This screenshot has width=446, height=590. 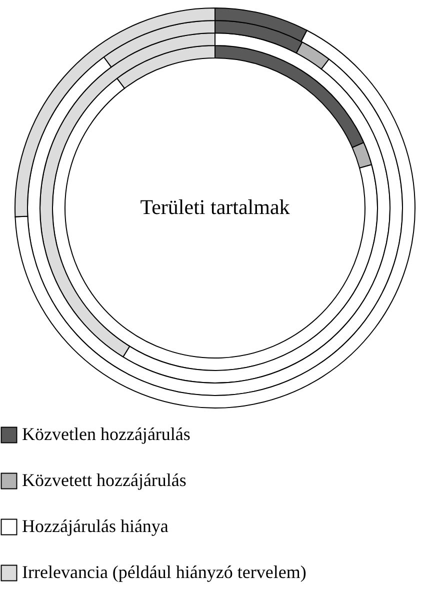 What do you see at coordinates (104, 480) in the screenshot?
I see `legend-label: Közvetett hozzájárulás` at bounding box center [104, 480].